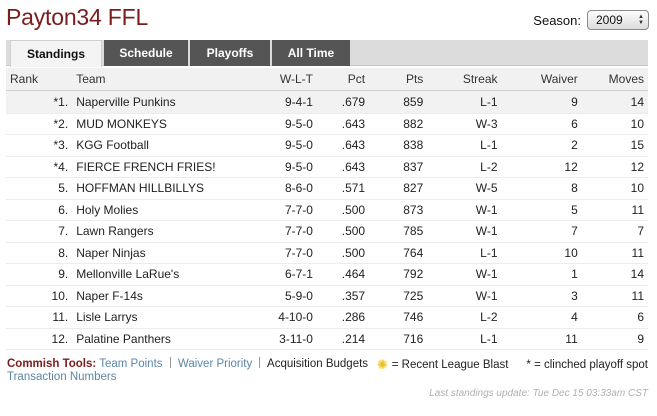 The width and height of the screenshot is (657, 416). Describe the element at coordinates (39, 296) in the screenshot. I see `rank-cell: 10.` at that location.